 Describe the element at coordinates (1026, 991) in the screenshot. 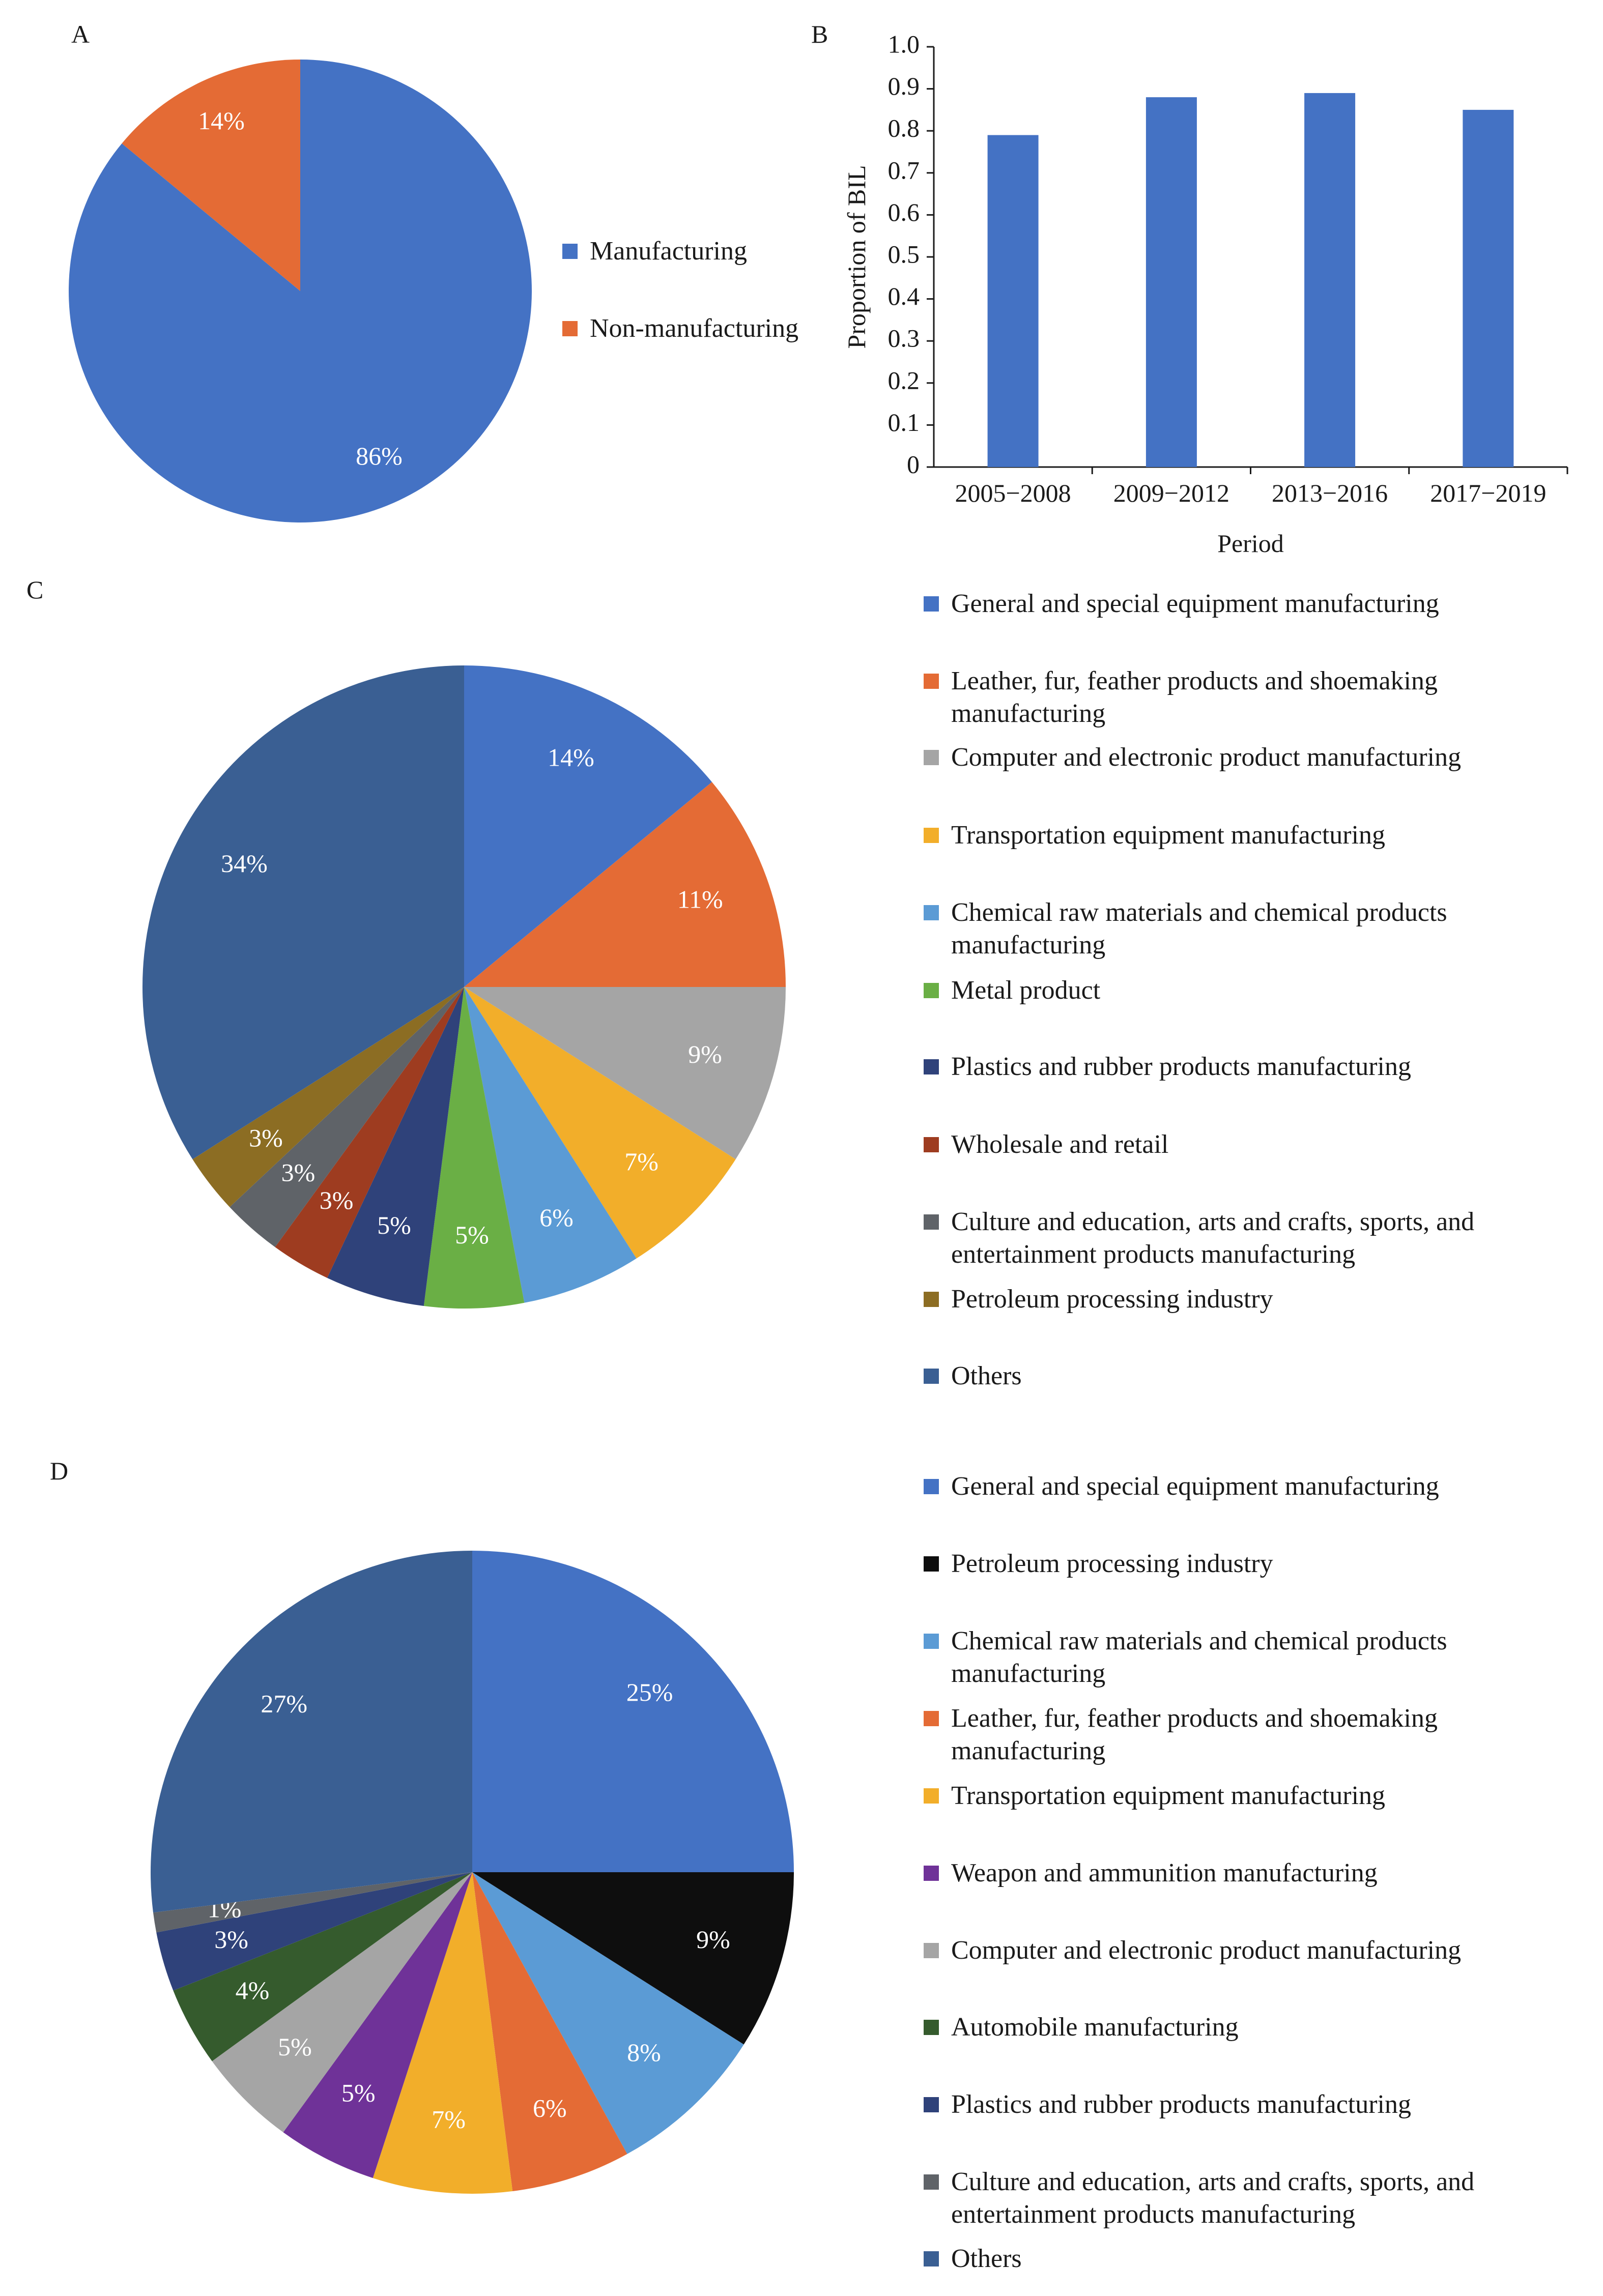

I see `pie-c-legend-label-5: Metal product` at that location.